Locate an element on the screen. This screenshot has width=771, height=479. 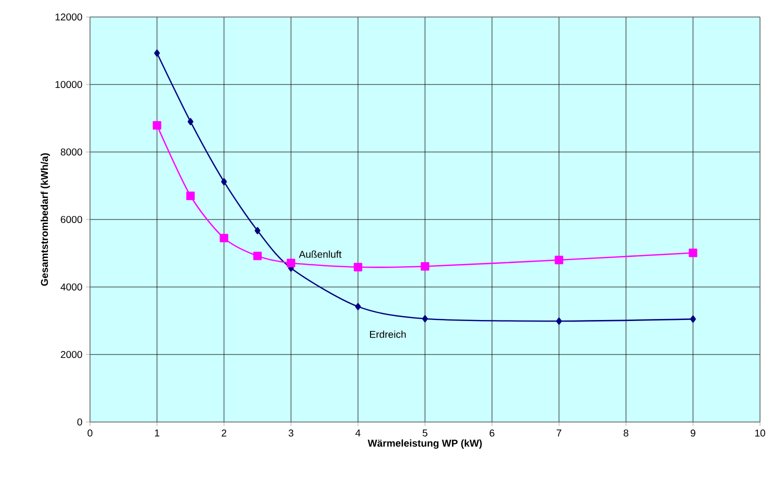
x-axis-title: Wärmeleistung WP (kW) is located at coordinates (425, 444).